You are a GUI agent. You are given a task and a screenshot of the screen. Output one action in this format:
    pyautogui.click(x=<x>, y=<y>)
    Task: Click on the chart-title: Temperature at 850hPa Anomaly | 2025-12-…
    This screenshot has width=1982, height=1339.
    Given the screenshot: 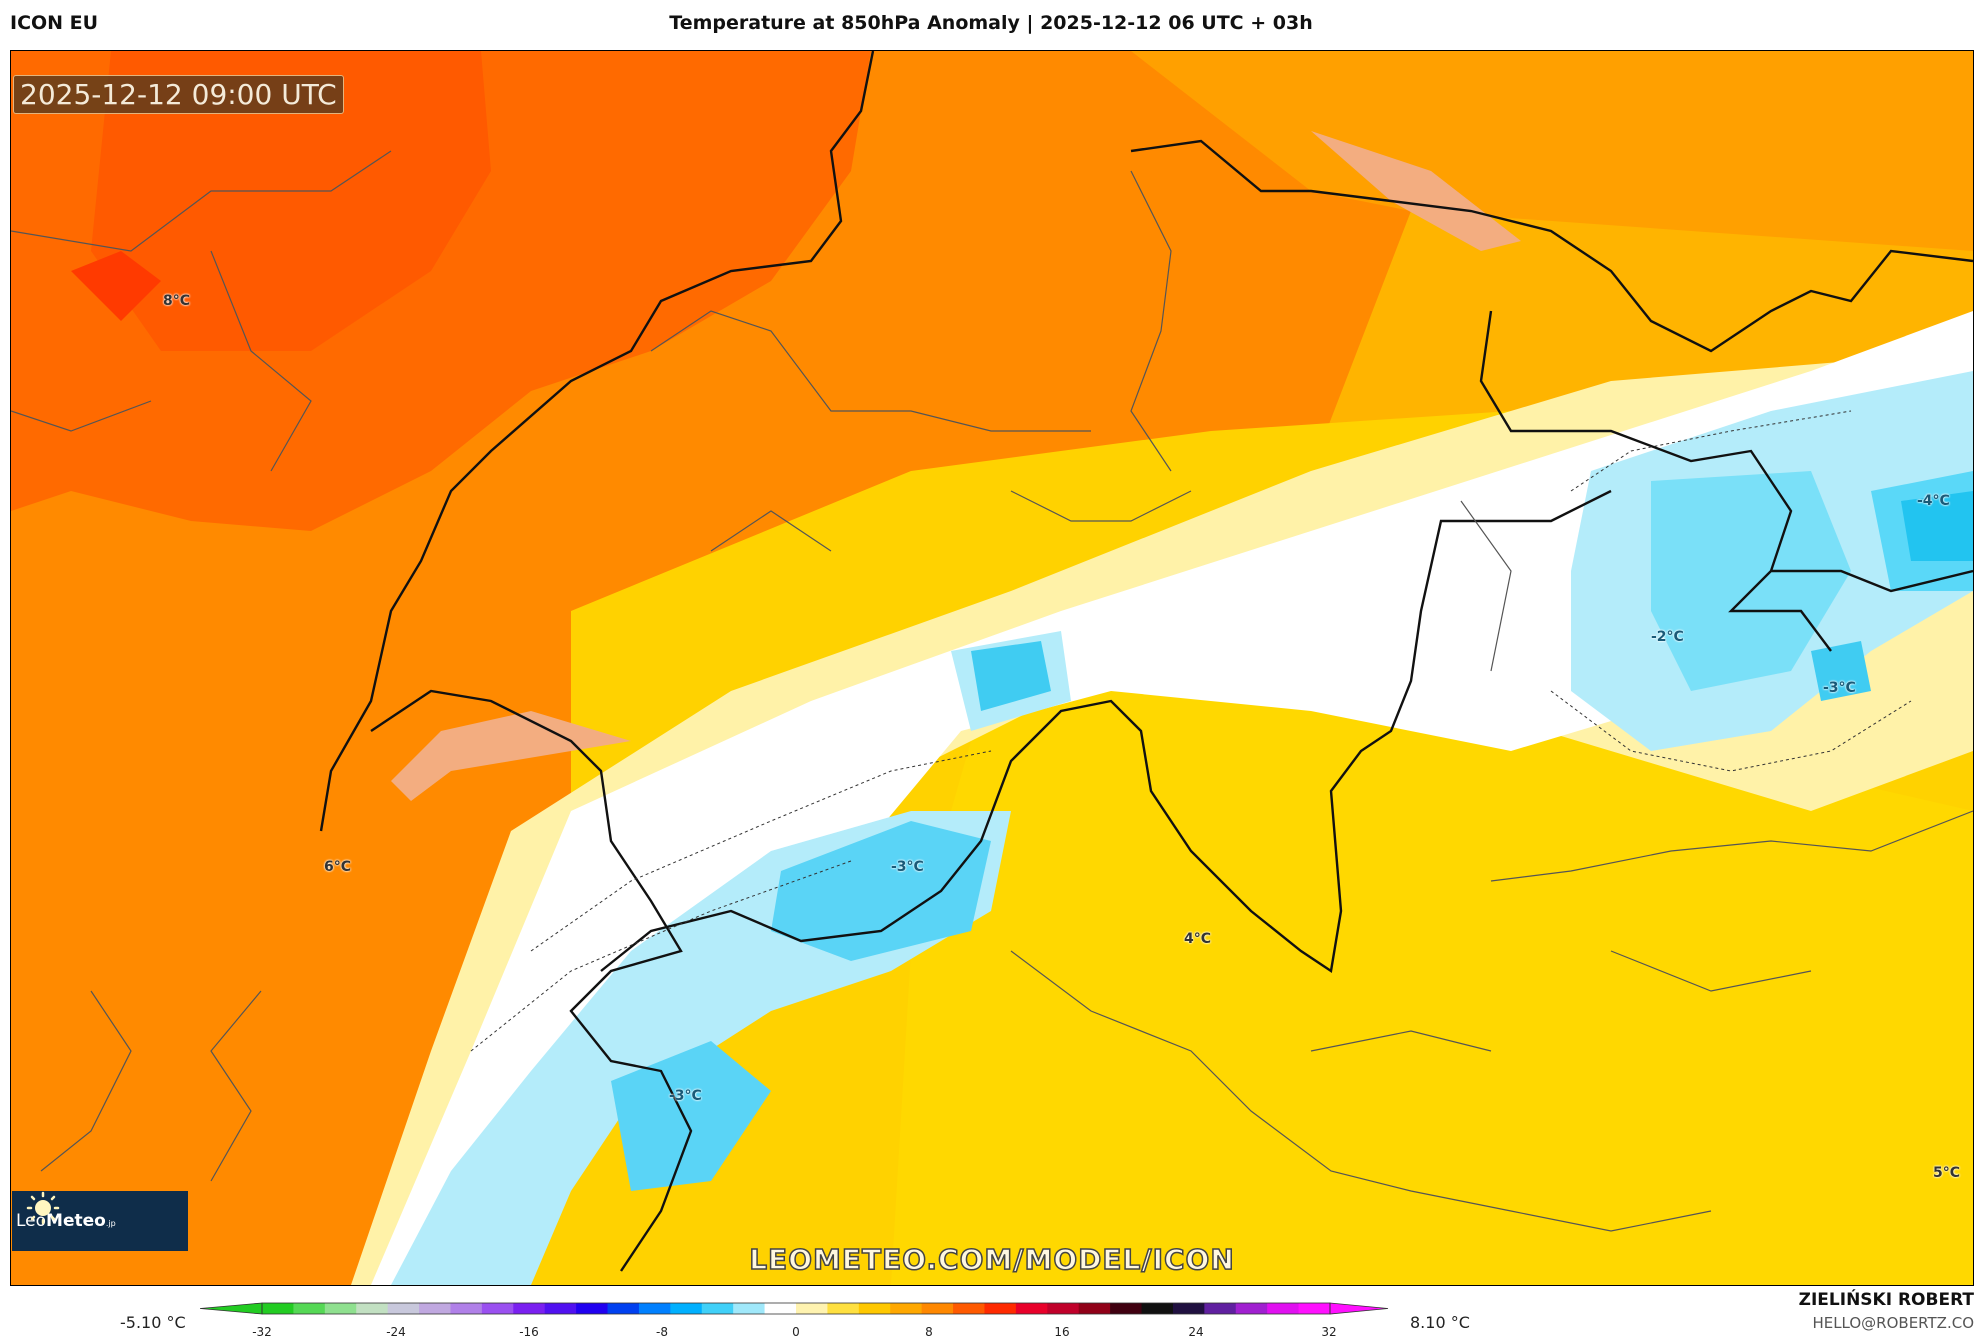 What is the action you would take?
    pyautogui.click(x=991, y=23)
    